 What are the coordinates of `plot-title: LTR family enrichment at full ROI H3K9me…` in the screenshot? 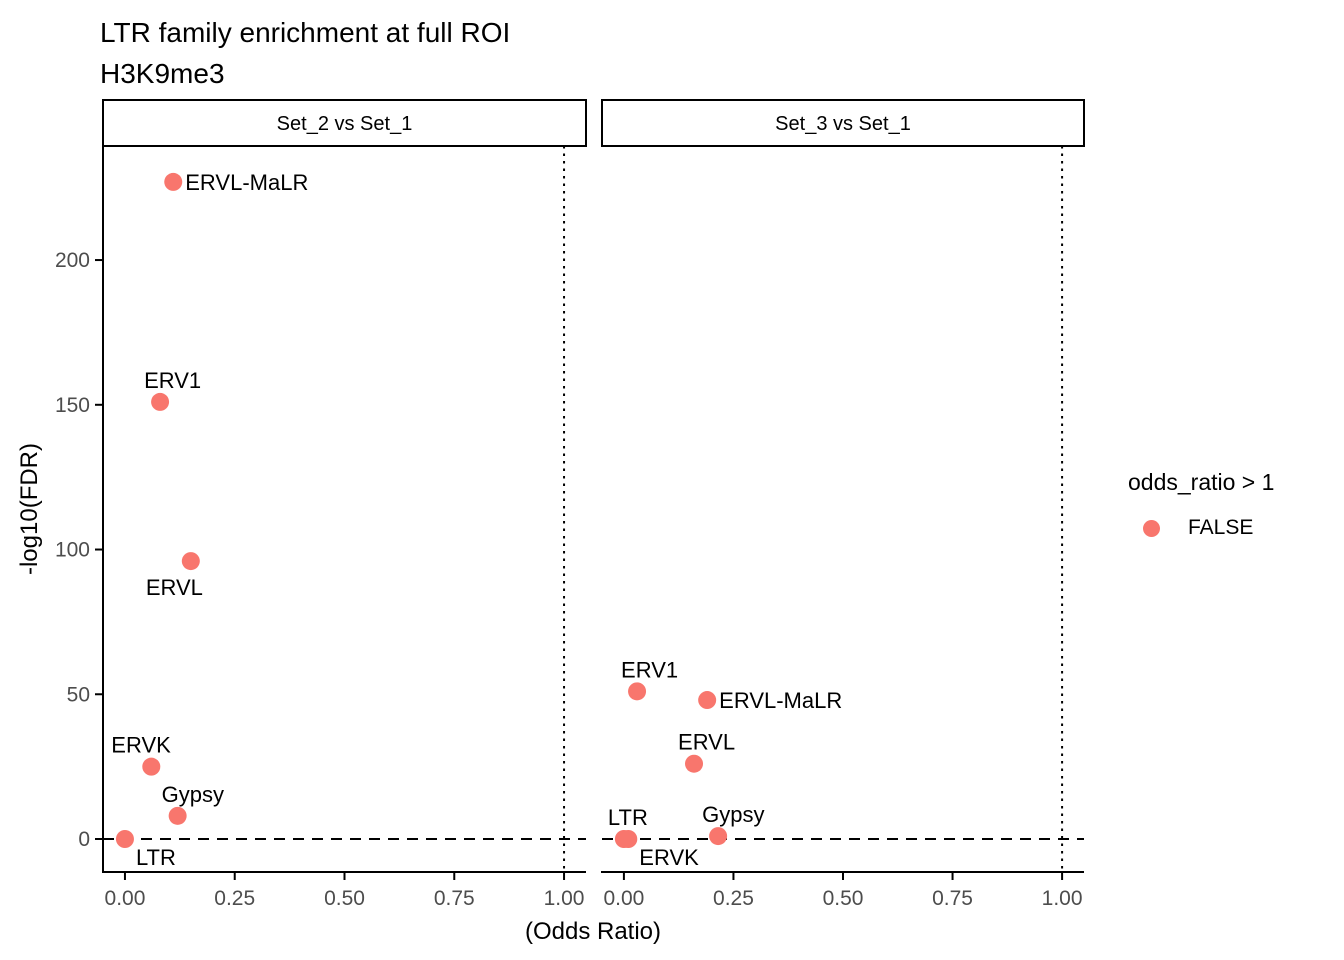 It's located at (305, 53).